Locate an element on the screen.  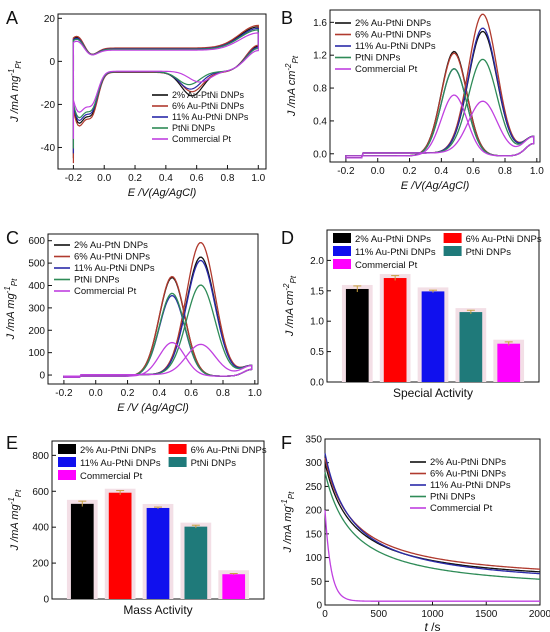
y-tick-label: -20 is located at coordinates (48, 105).